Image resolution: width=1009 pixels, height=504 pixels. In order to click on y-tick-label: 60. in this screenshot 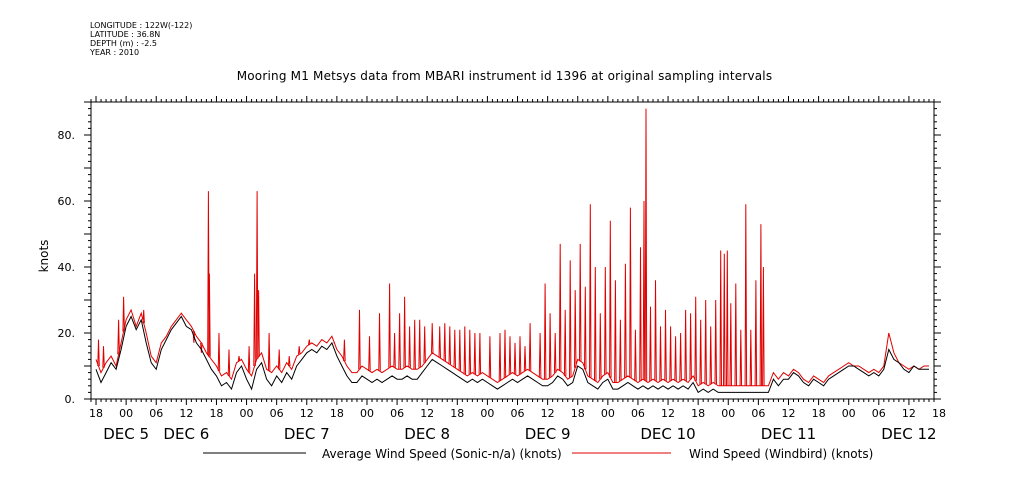, I will do `click(67, 201)`.